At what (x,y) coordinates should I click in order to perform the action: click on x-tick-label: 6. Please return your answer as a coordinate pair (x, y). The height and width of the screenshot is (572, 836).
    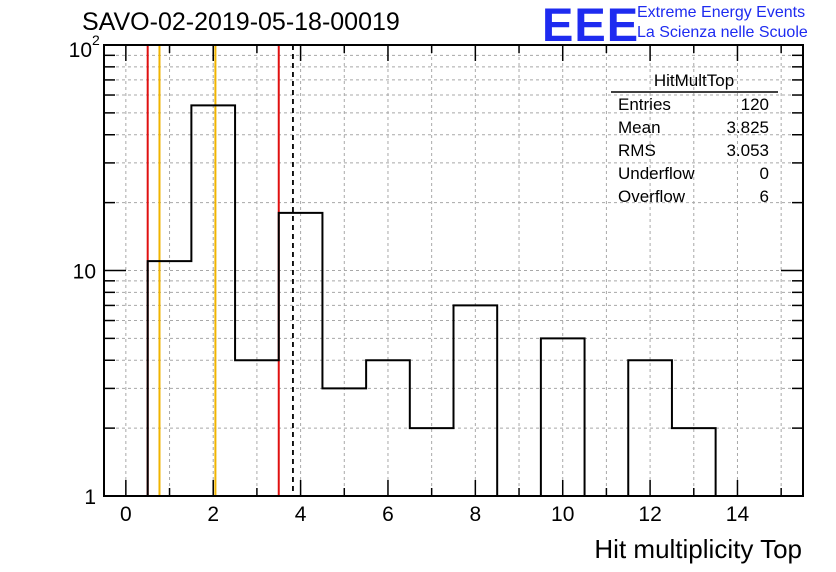
    Looking at the image, I should click on (388, 514).